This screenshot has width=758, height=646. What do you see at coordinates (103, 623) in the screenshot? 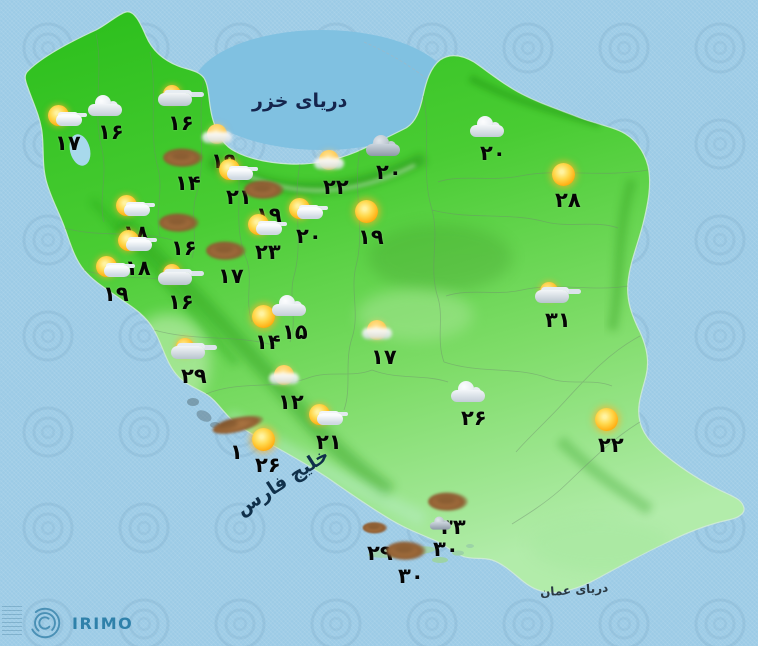
I see `irimo-logo-text: IRIMO` at bounding box center [103, 623].